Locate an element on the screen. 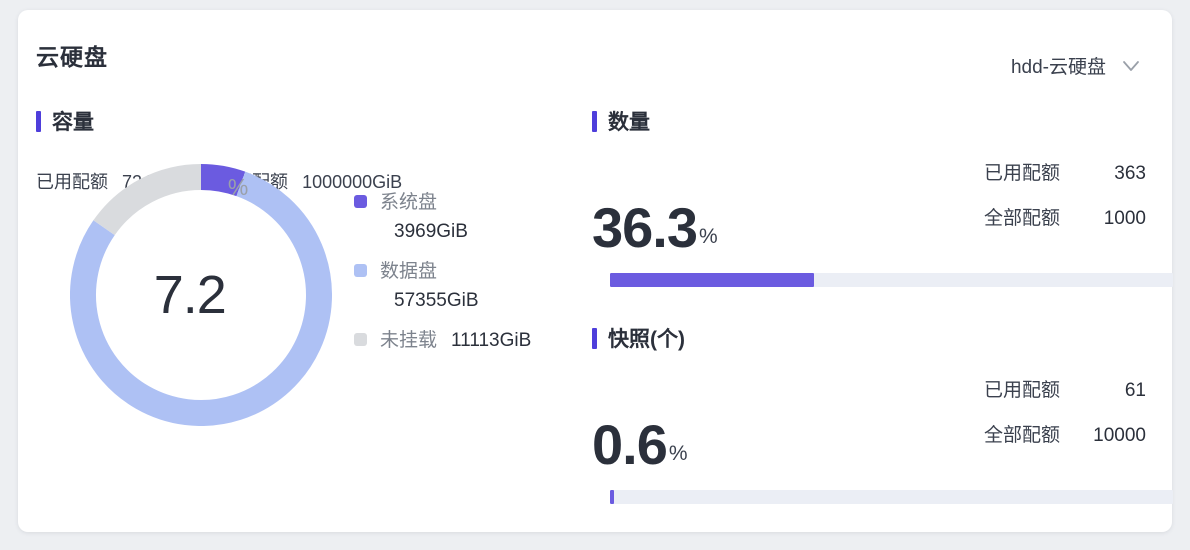 The image size is (1190, 550). disk-type-selector: hdd-云硬盘 is located at coordinates (1076, 65).